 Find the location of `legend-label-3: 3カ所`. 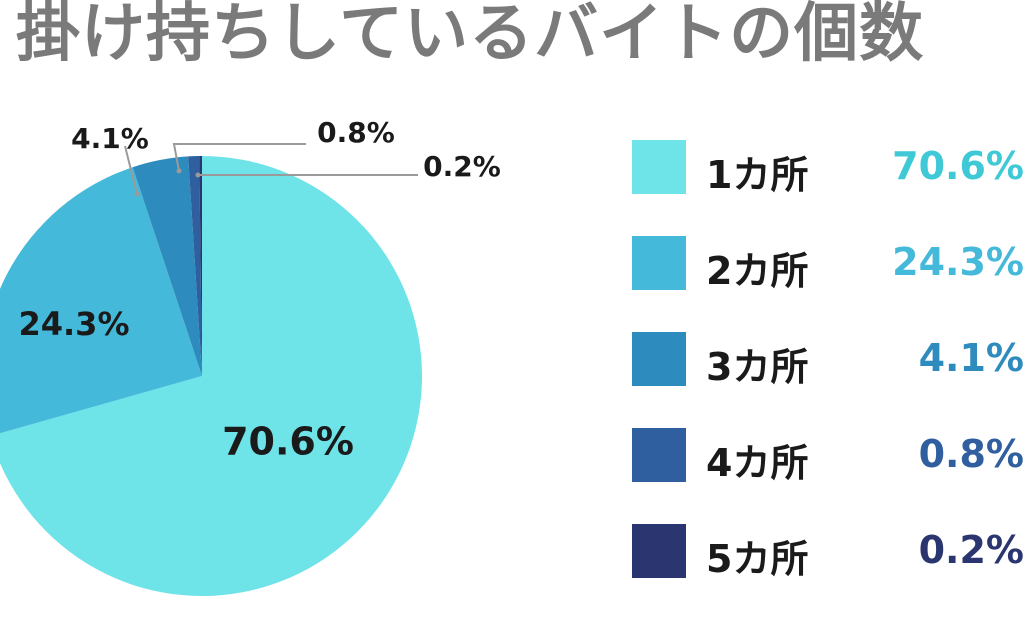

legend-label-3: 3カ所 is located at coordinates (757, 367).